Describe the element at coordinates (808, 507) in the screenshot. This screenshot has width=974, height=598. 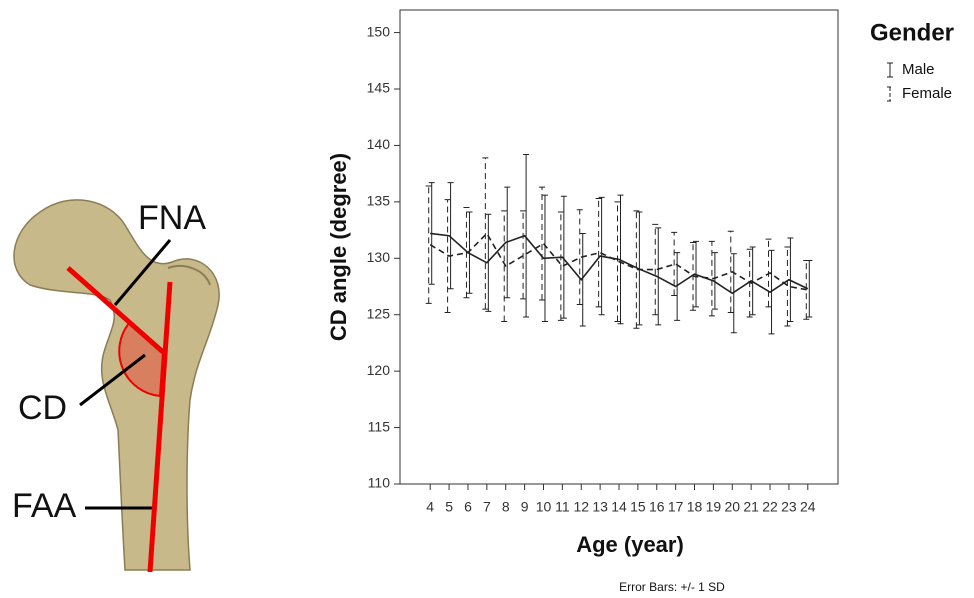
I see `x-tick-label: 24` at that location.